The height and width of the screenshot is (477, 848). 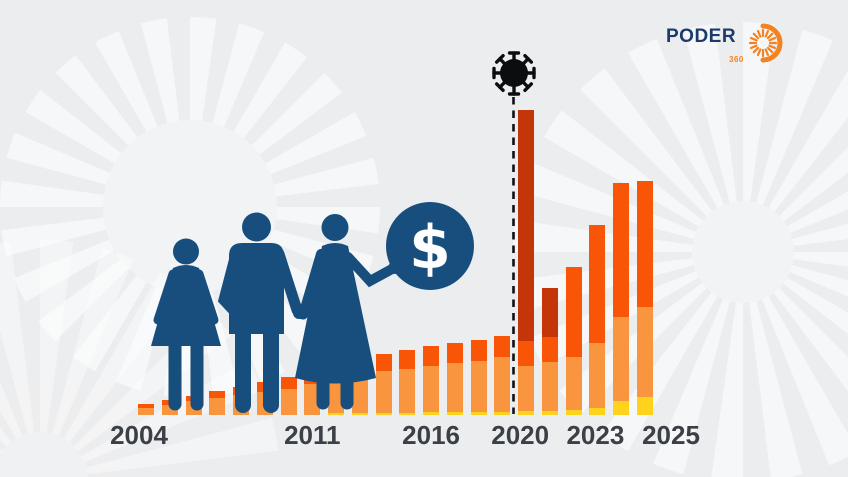 What do you see at coordinates (478, 386) in the screenshot?
I see `bar-2018-light-orange` at bounding box center [478, 386].